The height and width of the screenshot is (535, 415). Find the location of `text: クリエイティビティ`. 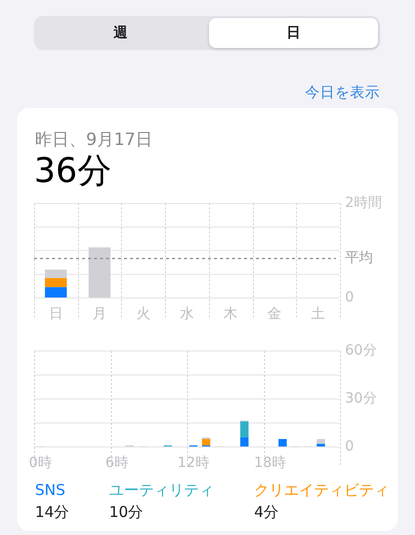

text: クリエイティビティ is located at coordinates (322, 490).